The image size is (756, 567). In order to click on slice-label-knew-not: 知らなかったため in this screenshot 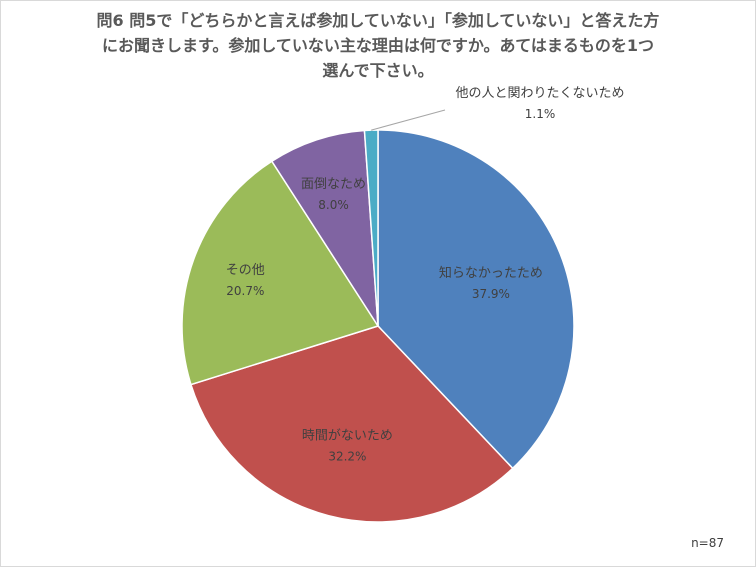, I will do `click(491, 273)`.